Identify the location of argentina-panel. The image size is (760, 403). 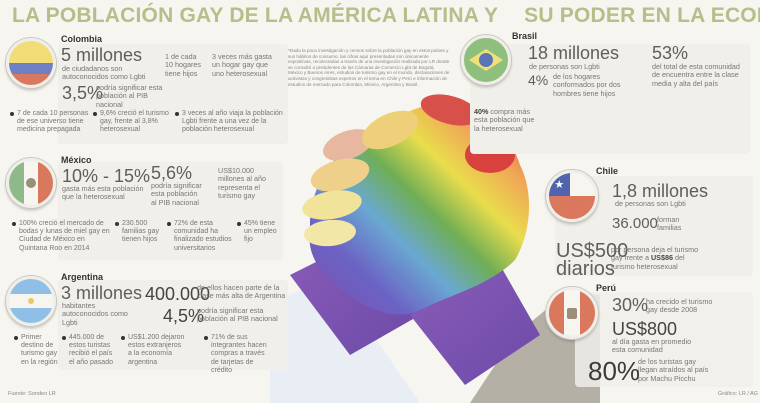
(173, 325).